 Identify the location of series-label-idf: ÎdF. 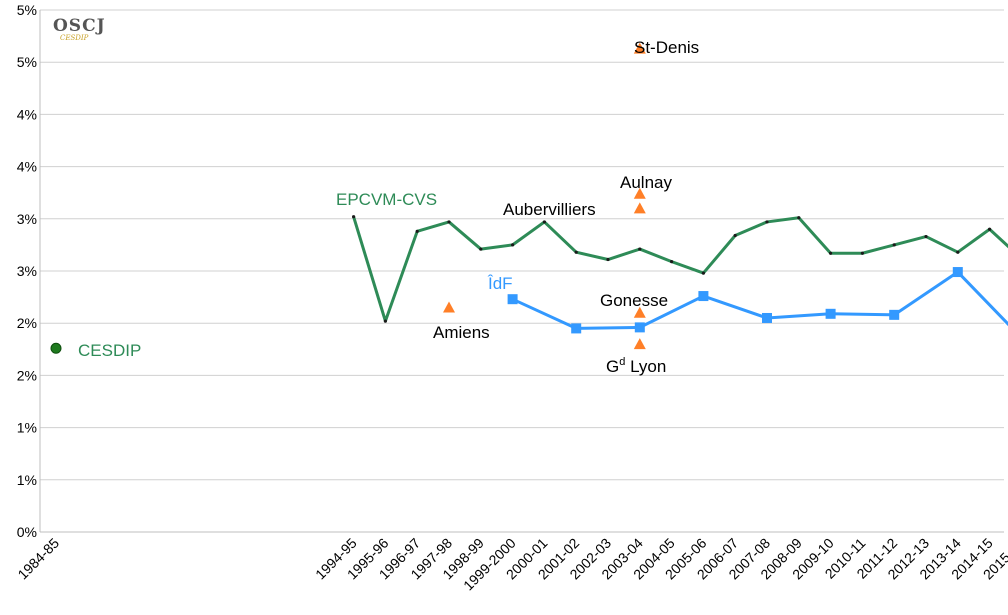
(500, 283).